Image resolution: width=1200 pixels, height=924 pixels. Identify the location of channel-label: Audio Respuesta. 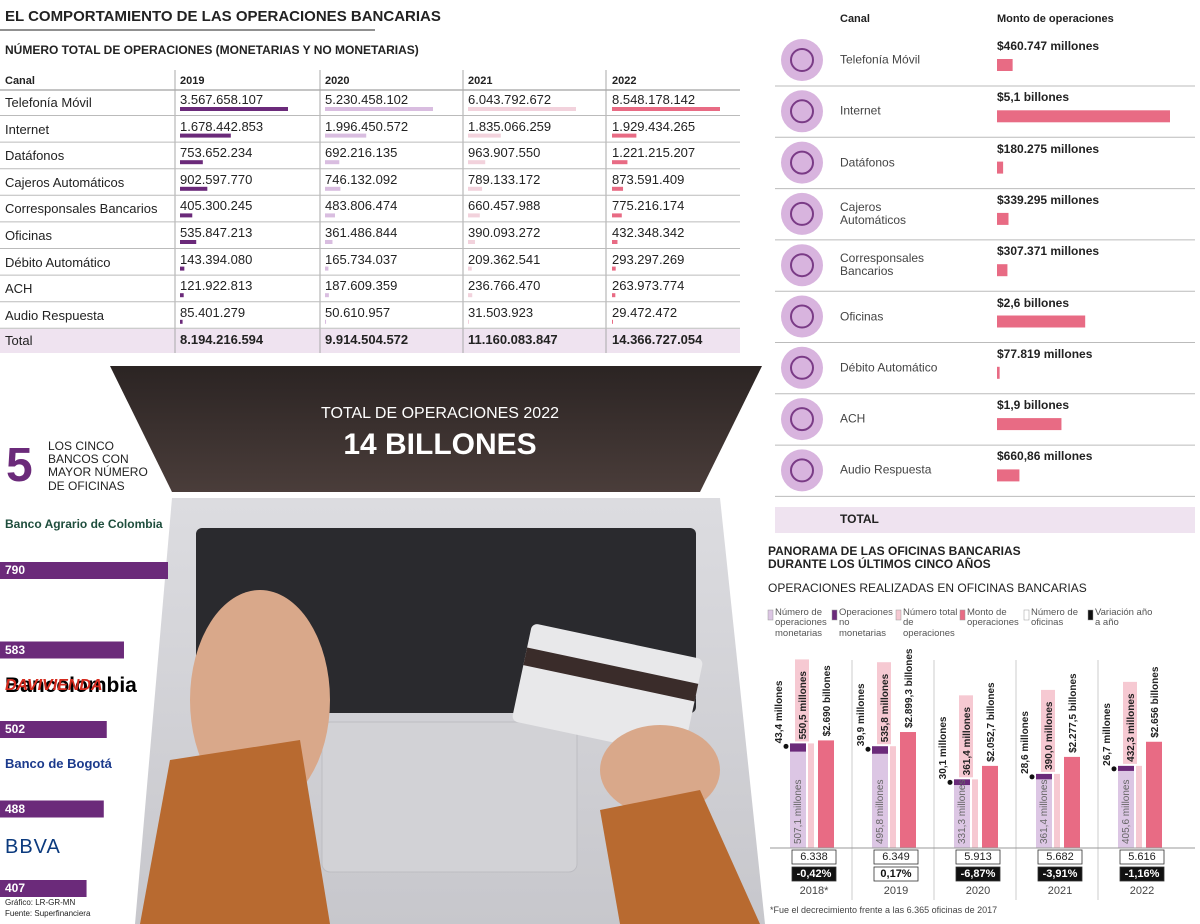
(55, 315).